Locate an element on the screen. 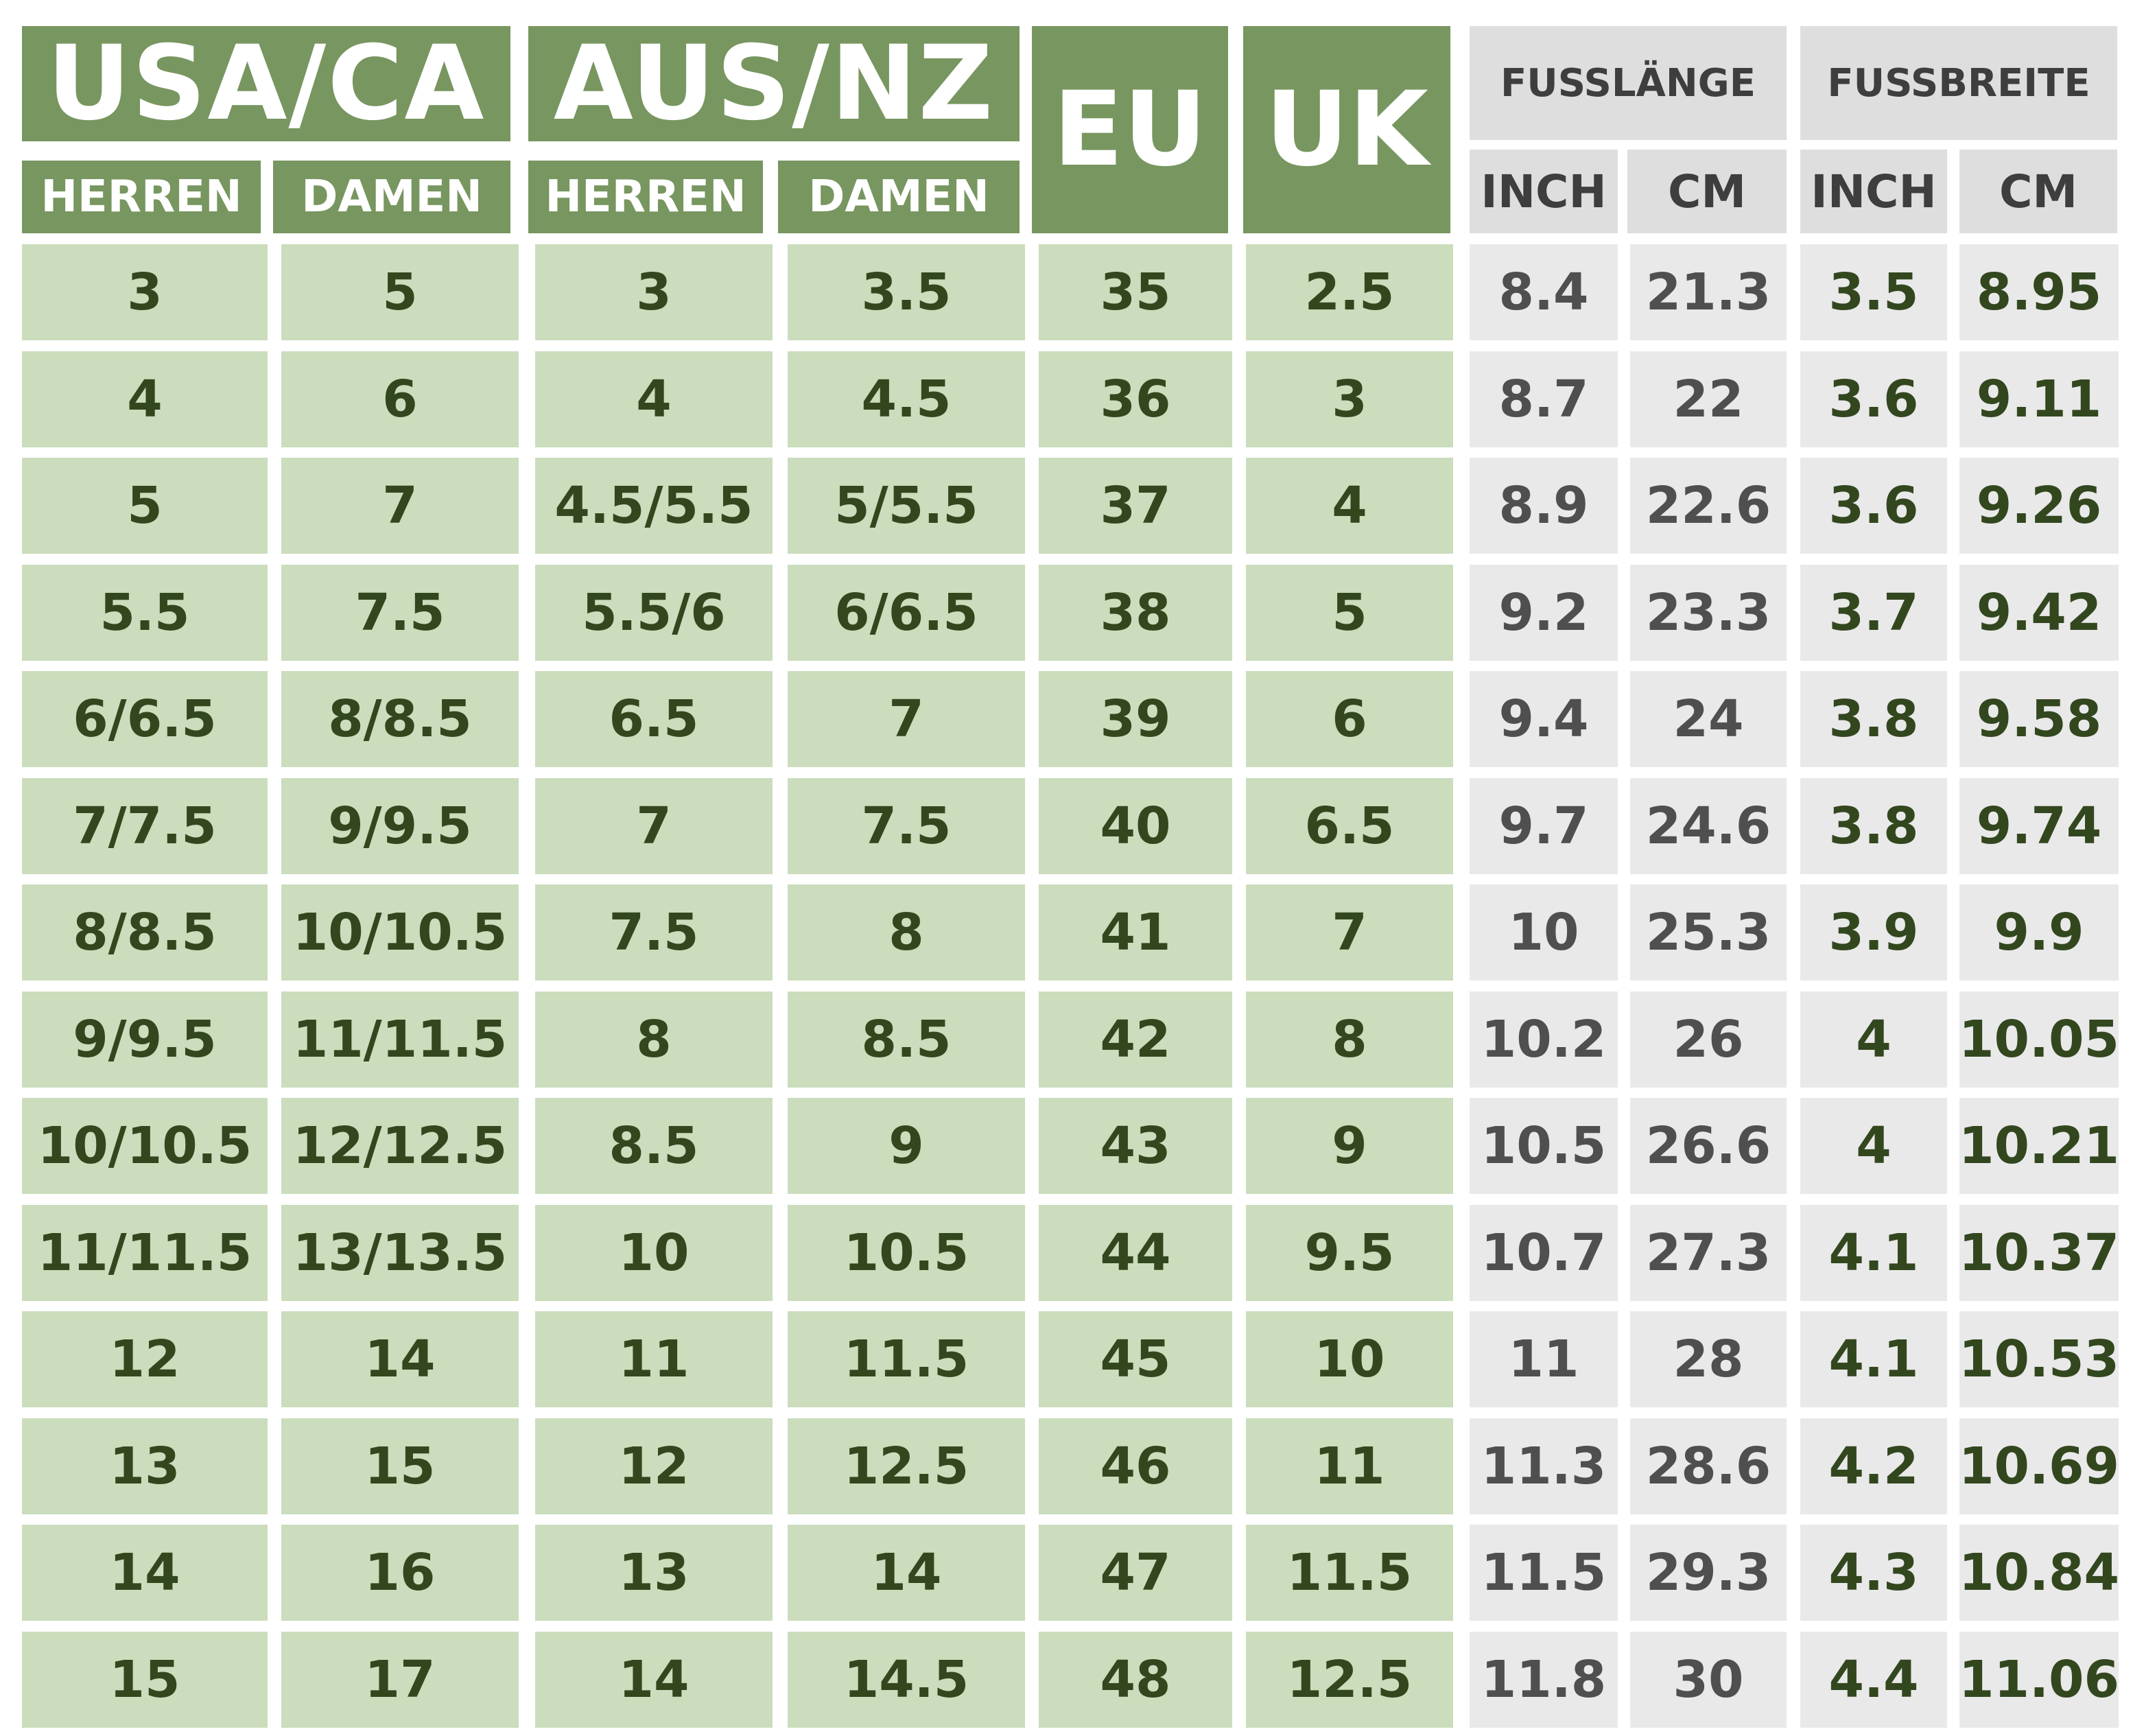  cell-usa-damen: 8/8.5 is located at coordinates (400, 719).